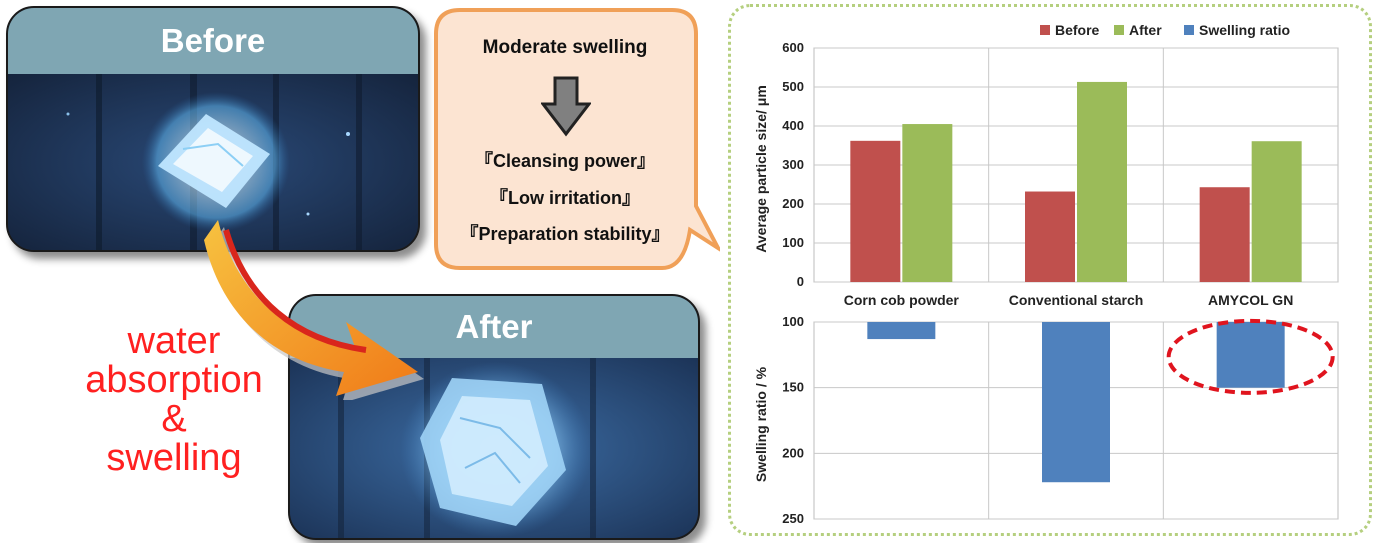  Describe the element at coordinates (1145, 30) in the screenshot. I see `legend-label: After` at that location.